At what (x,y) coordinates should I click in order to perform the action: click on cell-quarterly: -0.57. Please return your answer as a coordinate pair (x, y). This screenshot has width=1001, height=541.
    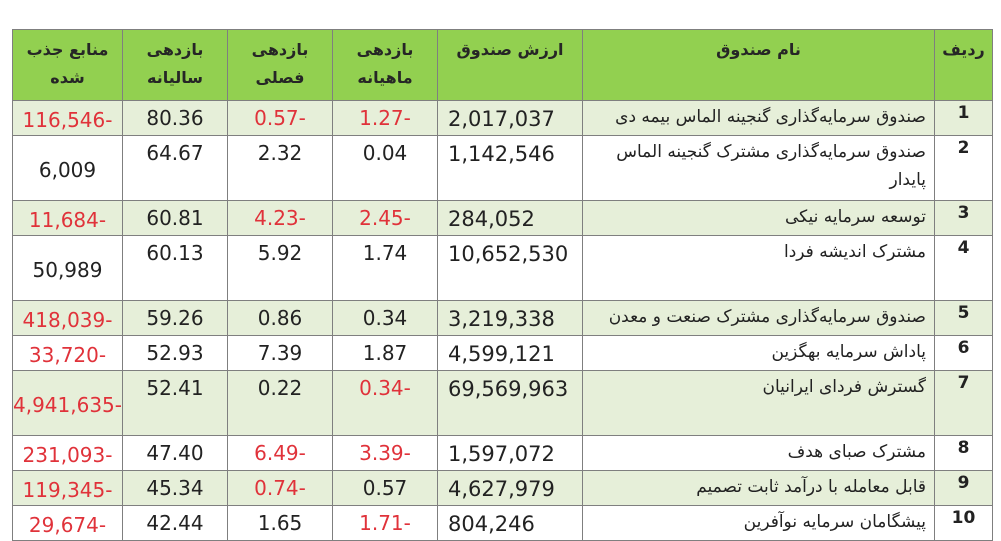
    Looking at the image, I should click on (280, 118).